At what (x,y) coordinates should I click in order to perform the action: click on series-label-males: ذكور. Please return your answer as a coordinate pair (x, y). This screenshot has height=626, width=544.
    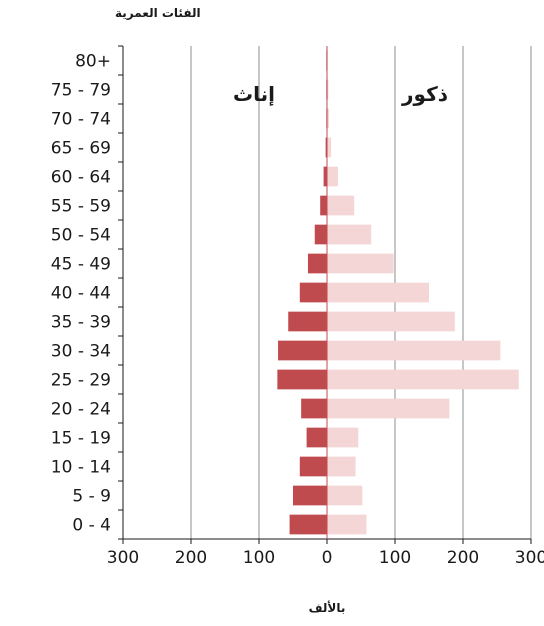
    Looking at the image, I should click on (424, 94).